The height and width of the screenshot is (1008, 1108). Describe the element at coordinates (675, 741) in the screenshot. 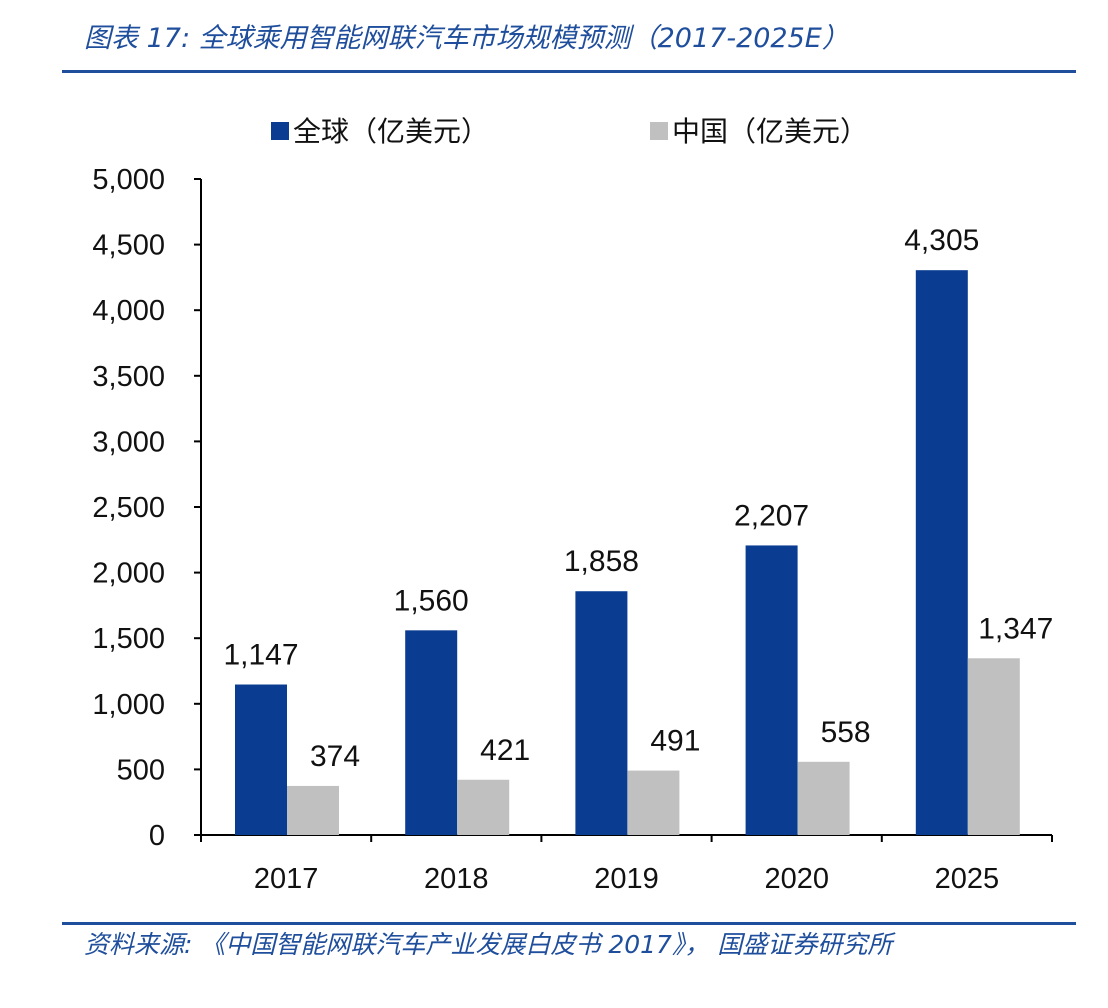

I see `data-label-china-2019: 491` at that location.